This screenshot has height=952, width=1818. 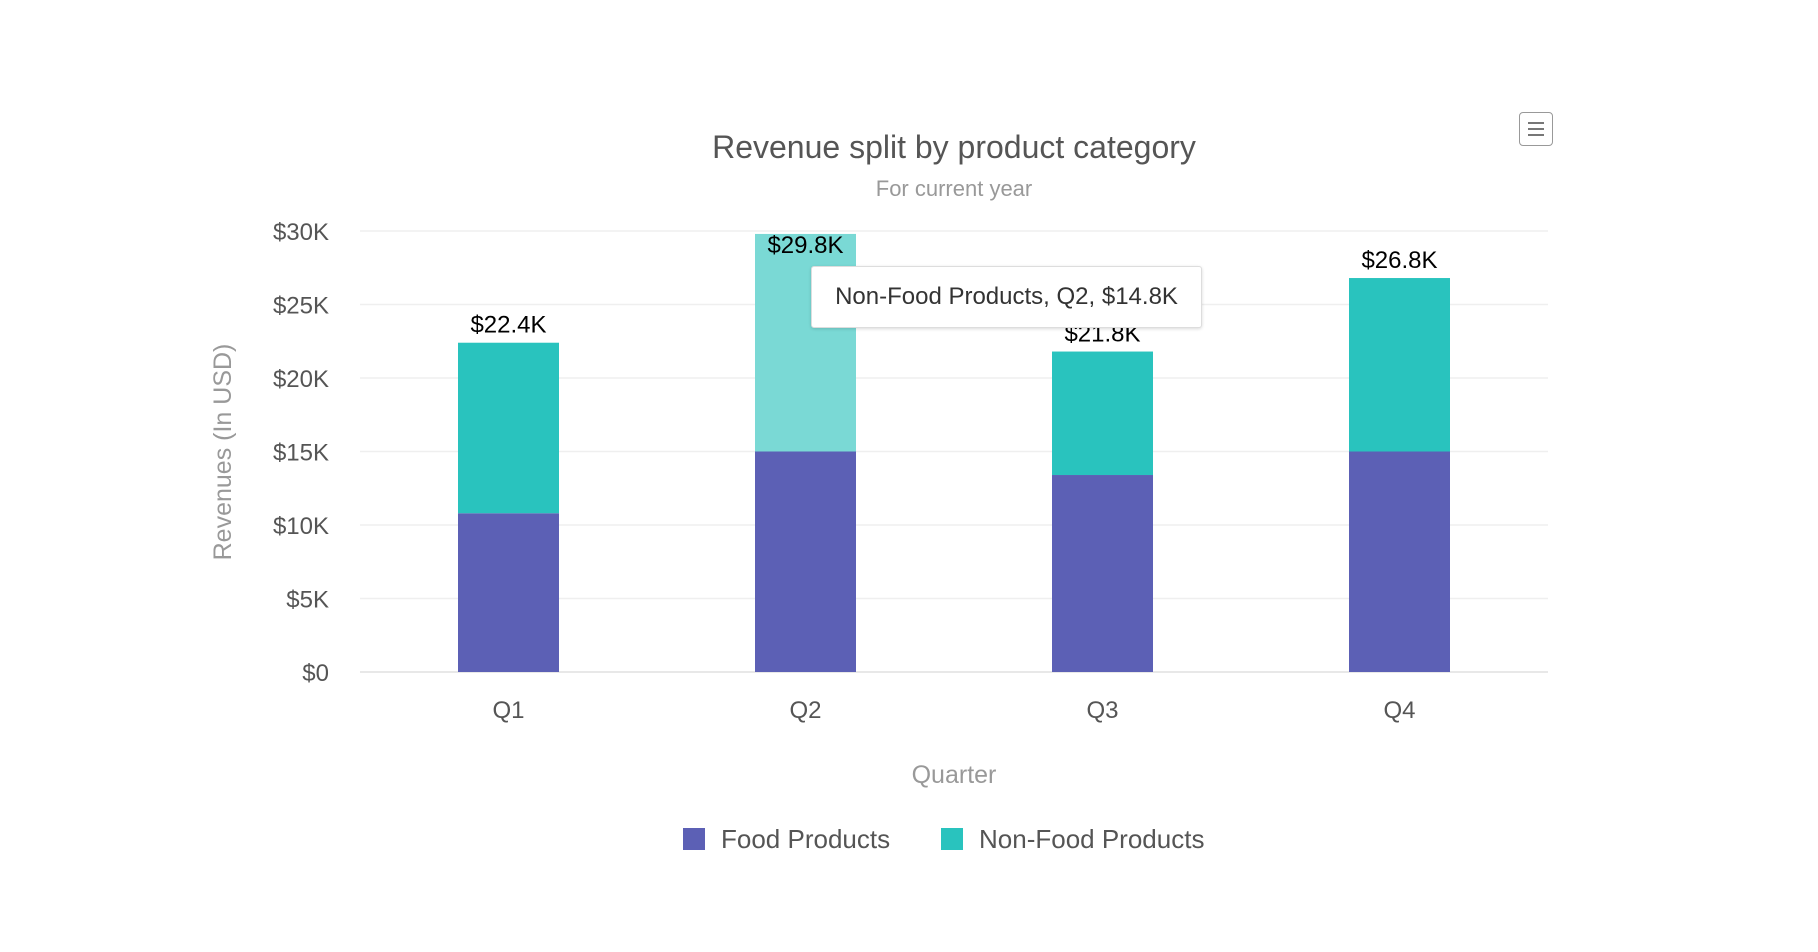 What do you see at coordinates (508, 428) in the screenshot?
I see `bar-non-food-products-q1` at bounding box center [508, 428].